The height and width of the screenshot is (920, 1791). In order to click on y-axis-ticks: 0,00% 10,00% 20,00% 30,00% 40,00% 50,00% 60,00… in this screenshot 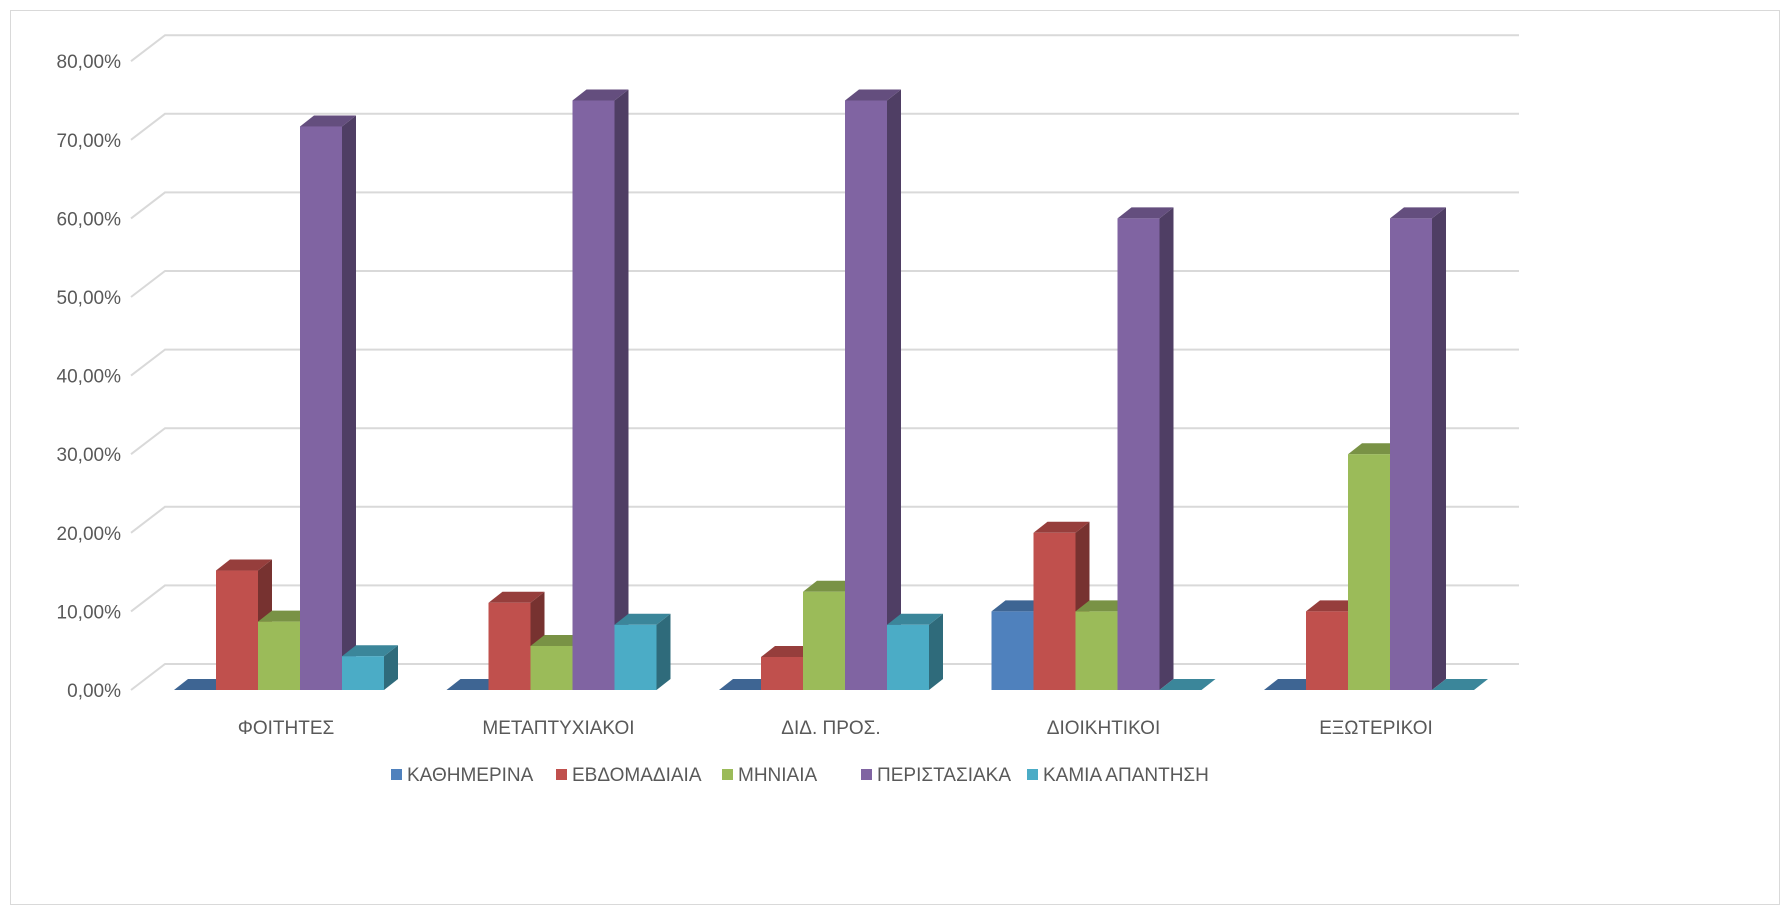, I will do `click(89, 377)`.